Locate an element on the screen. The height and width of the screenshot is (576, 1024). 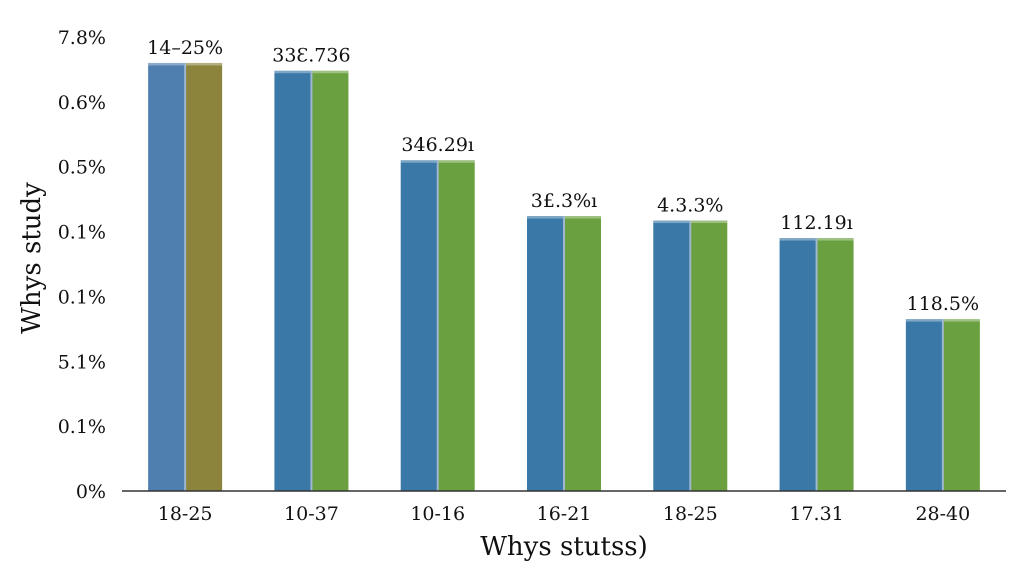
y-tick-label: 0.6% is located at coordinates (82, 103).